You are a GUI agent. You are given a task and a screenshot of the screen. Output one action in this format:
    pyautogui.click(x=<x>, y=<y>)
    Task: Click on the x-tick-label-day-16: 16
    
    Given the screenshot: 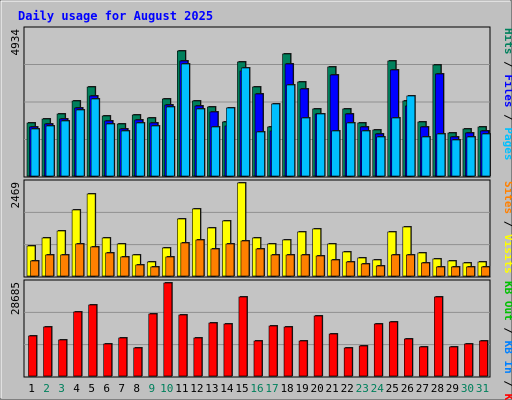 What is the action you would take?
    pyautogui.click(x=256, y=388)
    